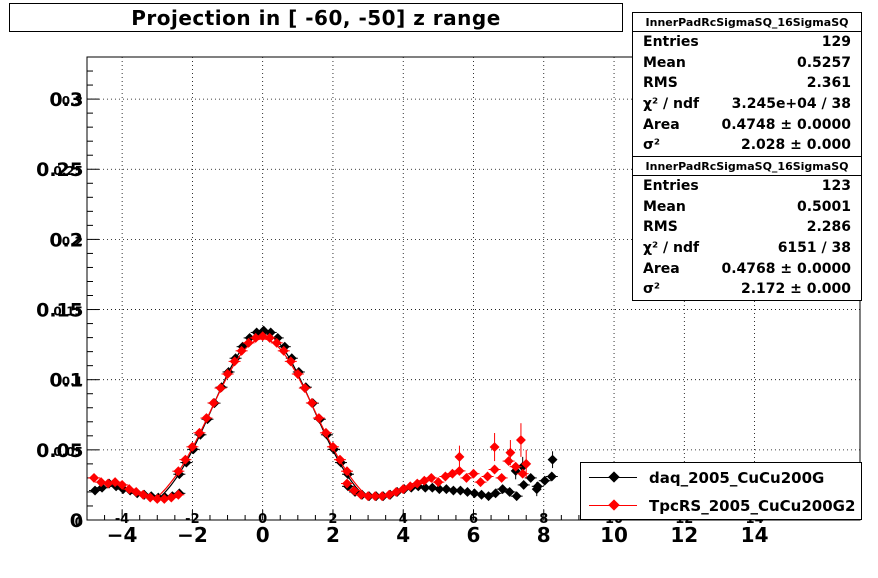  Describe the element at coordinates (262, 519) in the screenshot. I see `x-tick-label-inner: 0` at that location.